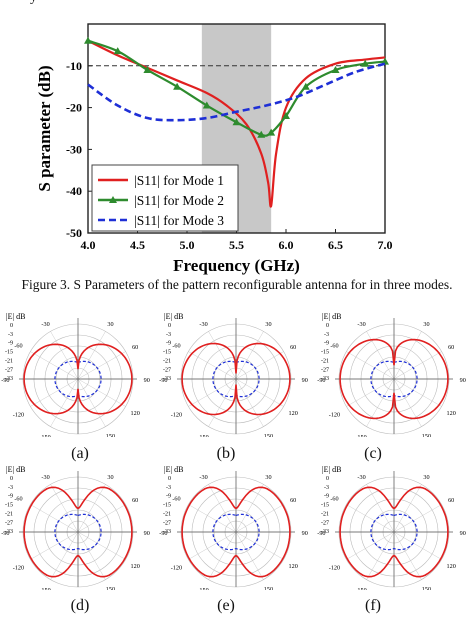 This screenshot has height=630, width=474. What do you see at coordinates (113, 199) in the screenshot?
I see `legend-marker` at bounding box center [113, 199].